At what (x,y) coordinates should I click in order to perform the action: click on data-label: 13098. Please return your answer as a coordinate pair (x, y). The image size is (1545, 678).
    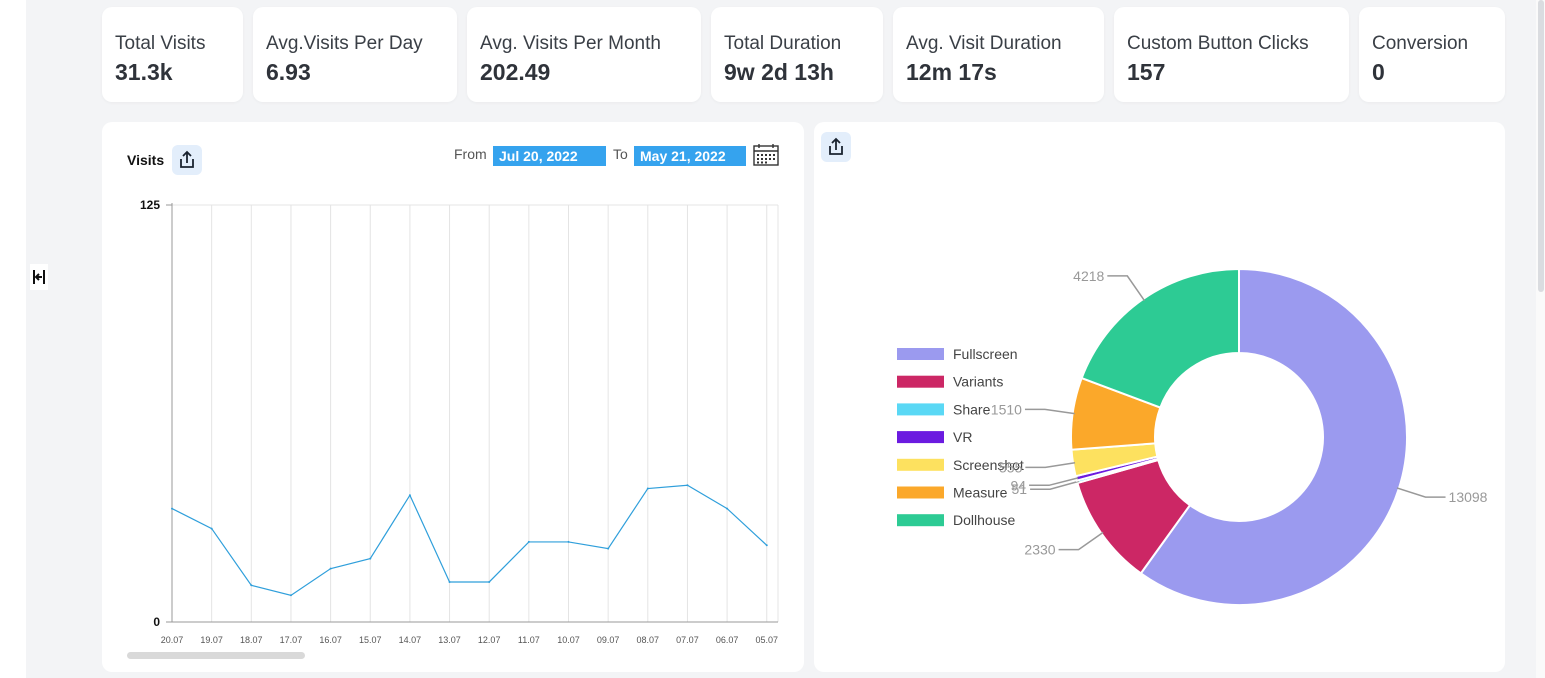
    Looking at the image, I should click on (1468, 497).